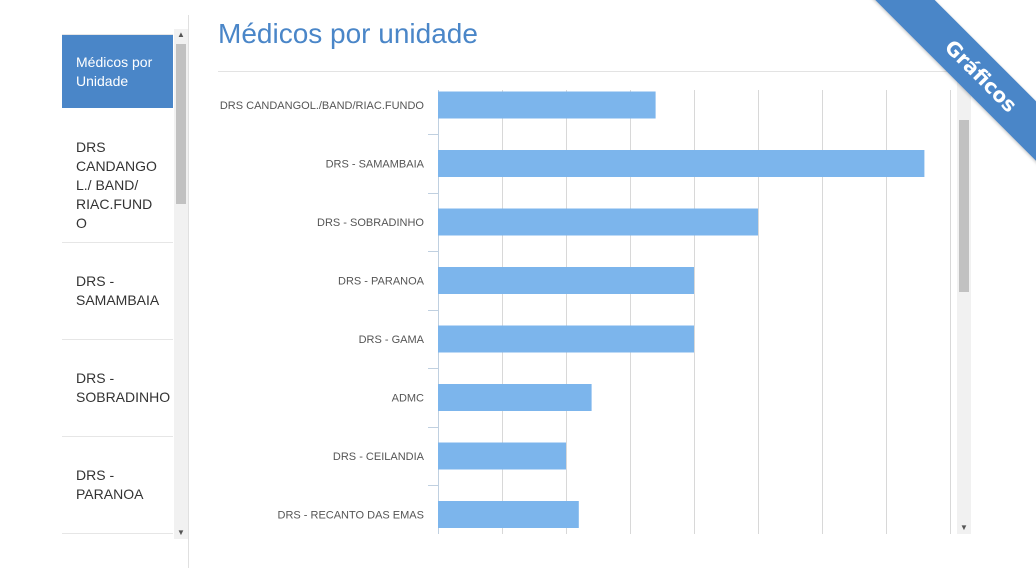 The width and height of the screenshot is (1036, 568). I want to click on sidebar-item-drs-candangol: DRS CANDANGOL./ BAND/ RIAC.FUNDO, so click(117, 175).